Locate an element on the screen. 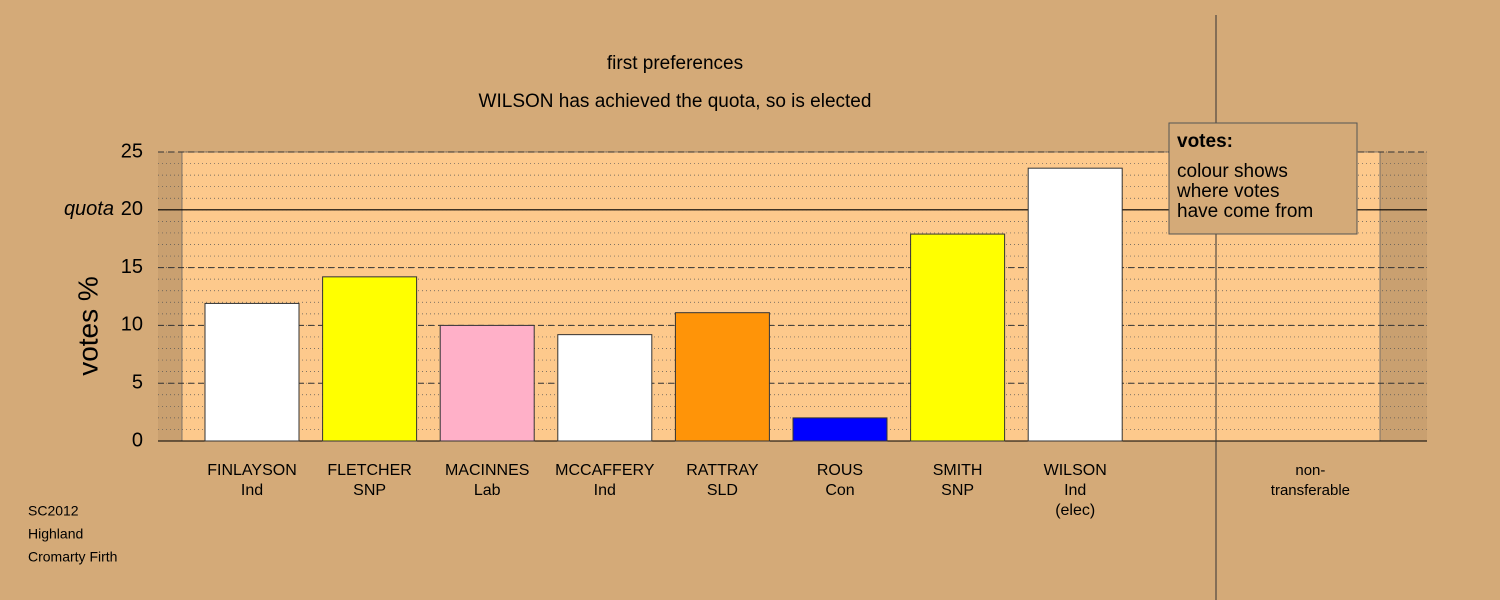 The height and width of the screenshot is (600, 1500). footer-text: Cromarty Firth is located at coordinates (72, 557).